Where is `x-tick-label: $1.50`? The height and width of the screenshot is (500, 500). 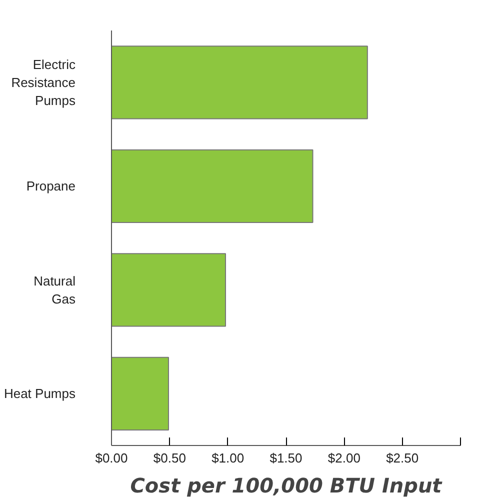
x-tick-label: $1.50 is located at coordinates (286, 458).